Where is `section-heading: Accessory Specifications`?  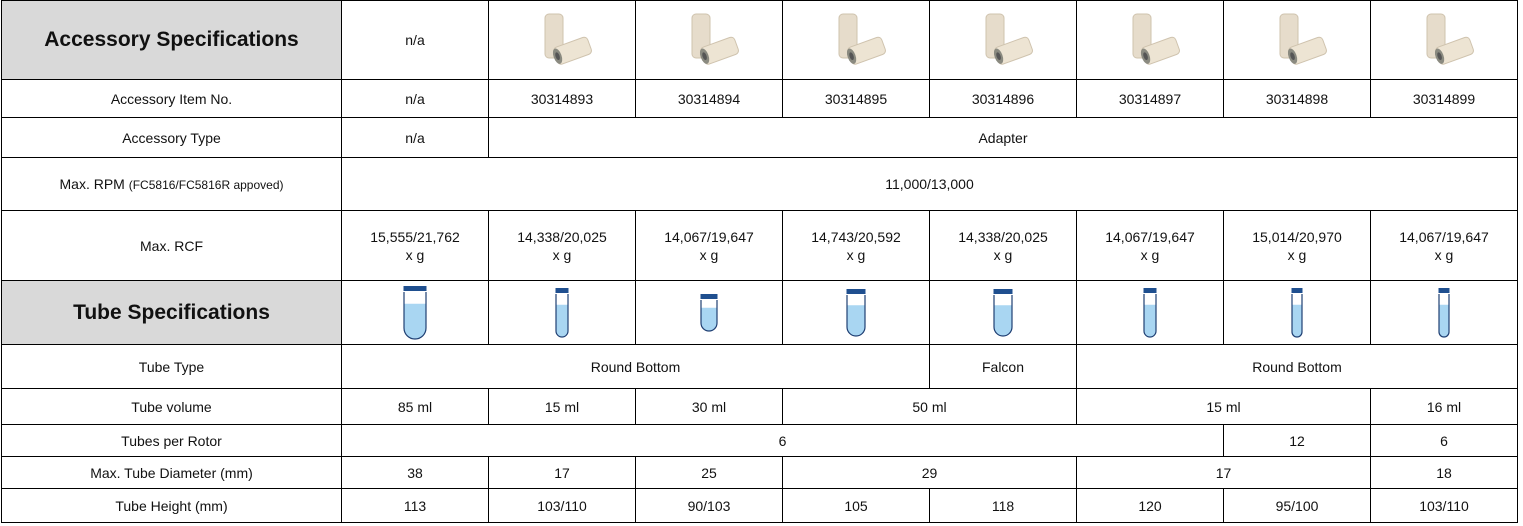
section-heading: Accessory Specifications is located at coordinates (171, 40).